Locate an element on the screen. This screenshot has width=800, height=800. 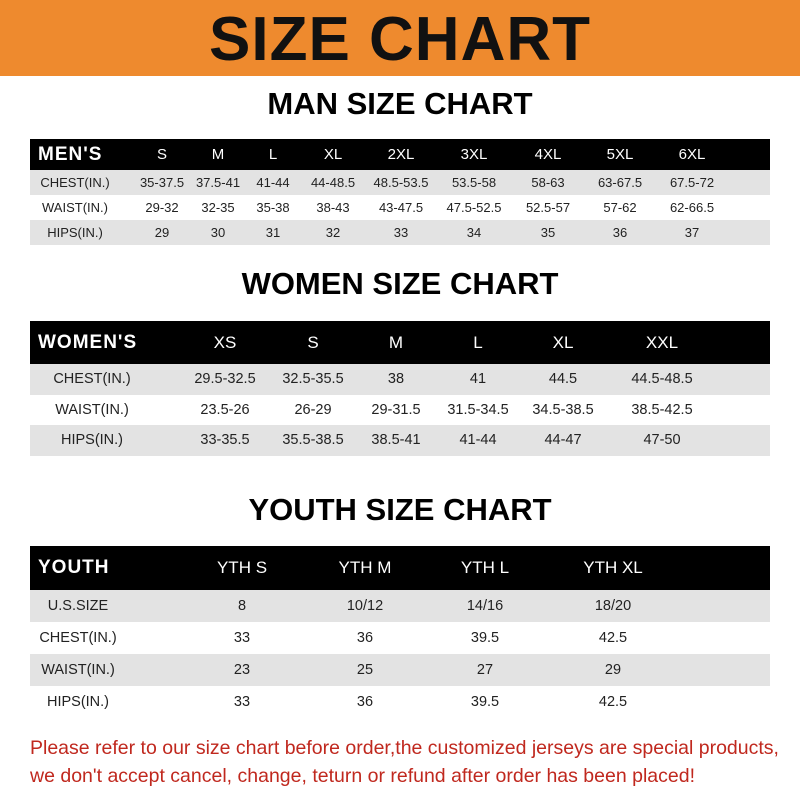
row-label: U.S.SIZE is located at coordinates (78, 606).